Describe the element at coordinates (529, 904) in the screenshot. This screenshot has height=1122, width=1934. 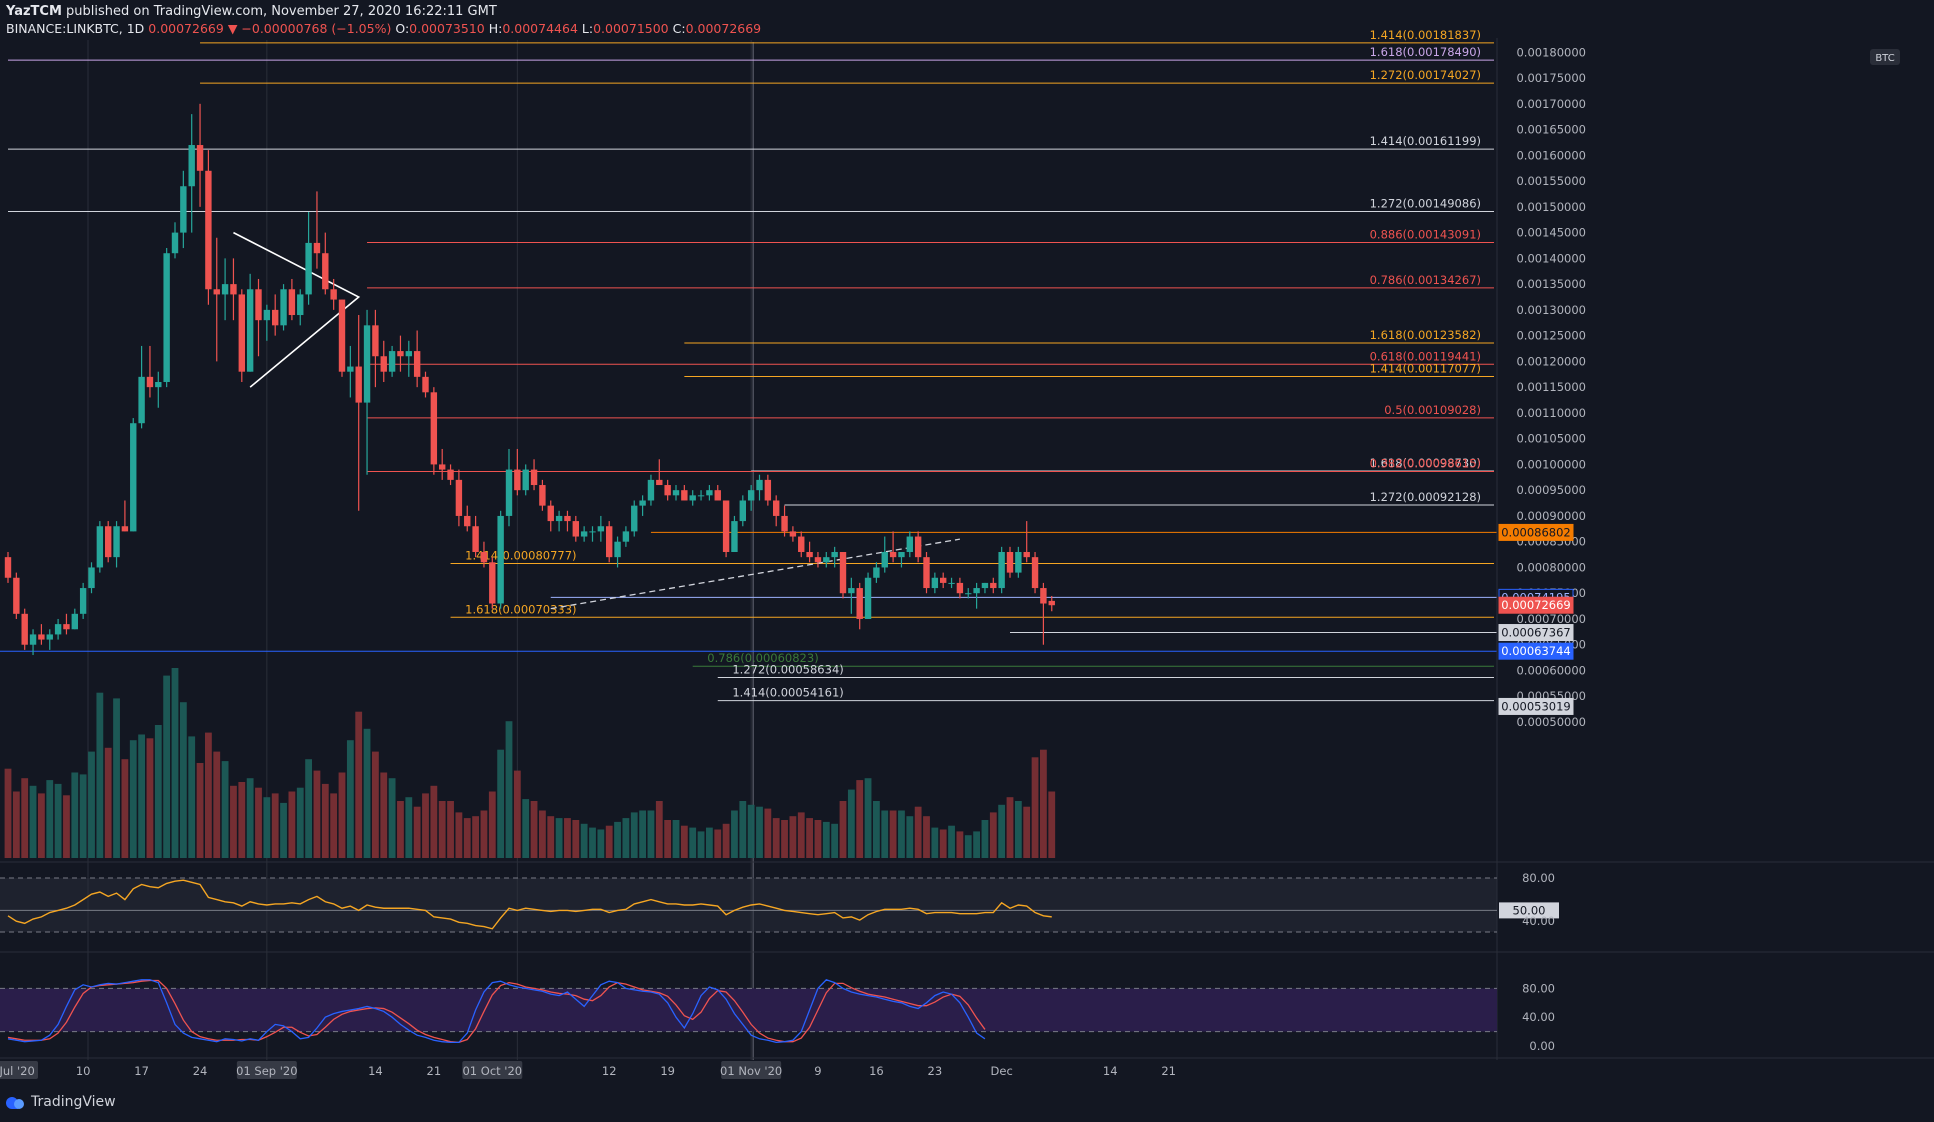
I see `rsi-line` at that location.